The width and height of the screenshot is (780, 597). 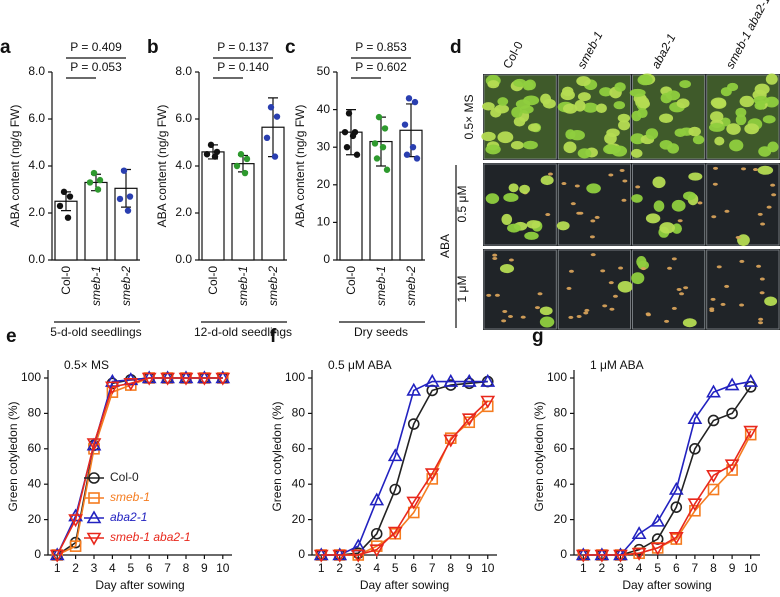 I want to click on panel-letter: e, so click(x=11, y=336).